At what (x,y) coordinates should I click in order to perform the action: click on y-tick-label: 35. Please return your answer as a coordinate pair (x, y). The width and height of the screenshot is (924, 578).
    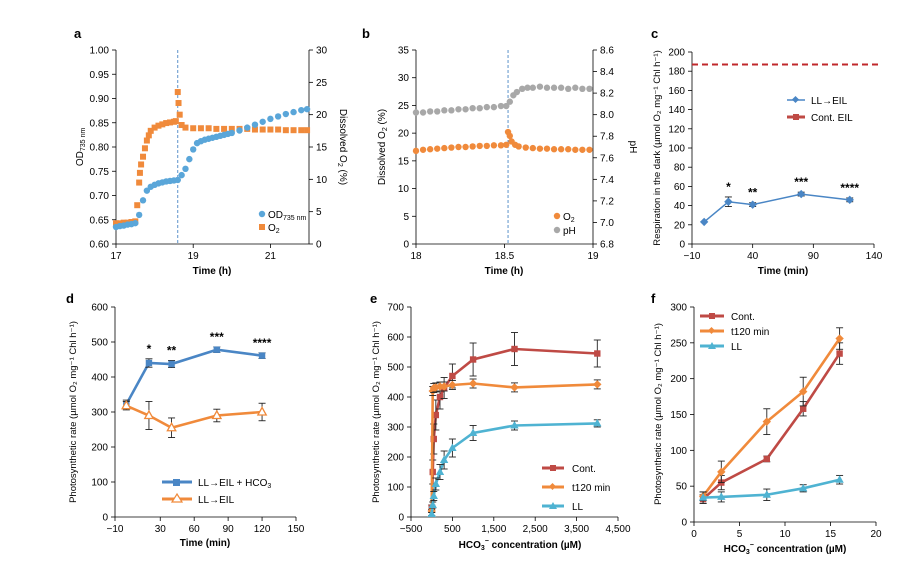
    Looking at the image, I should click on (404, 51).